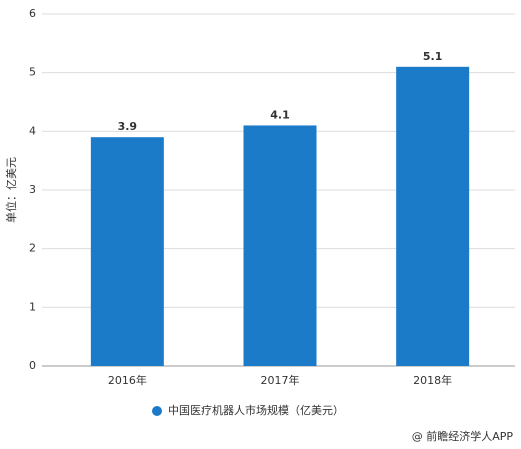 The width and height of the screenshot is (521, 449). I want to click on value-label: 3.9, so click(128, 126).